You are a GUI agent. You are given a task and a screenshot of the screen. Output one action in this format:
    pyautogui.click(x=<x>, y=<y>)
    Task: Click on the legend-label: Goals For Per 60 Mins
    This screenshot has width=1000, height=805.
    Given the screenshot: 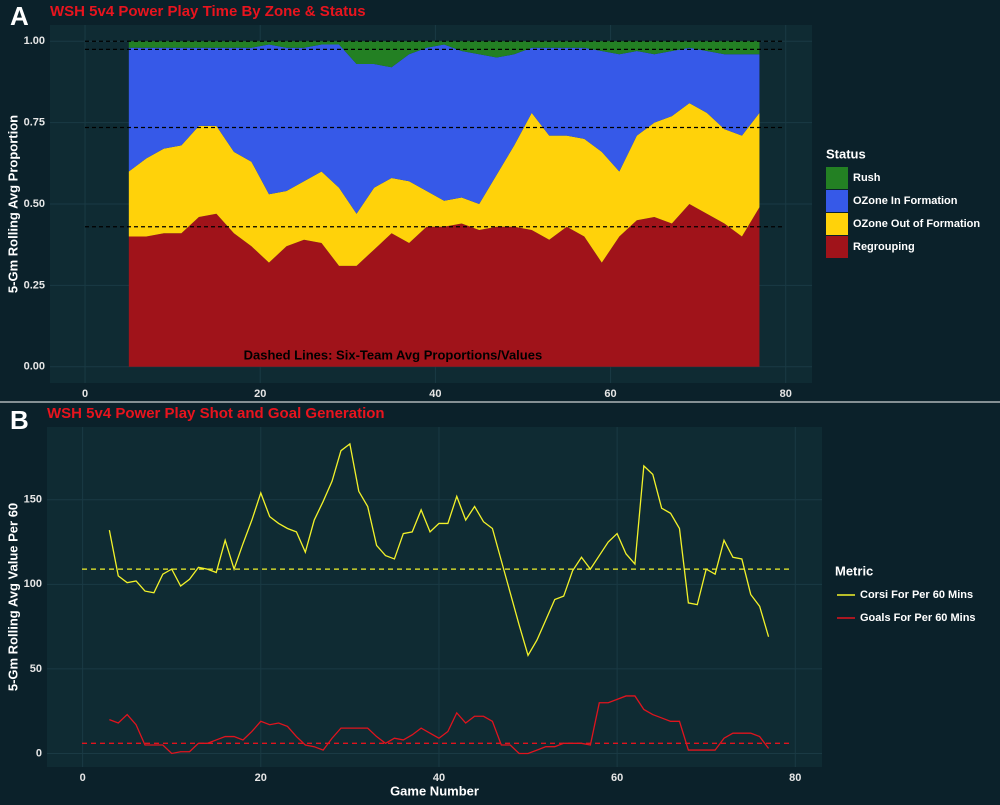 What is the action you would take?
    pyautogui.click(x=918, y=618)
    